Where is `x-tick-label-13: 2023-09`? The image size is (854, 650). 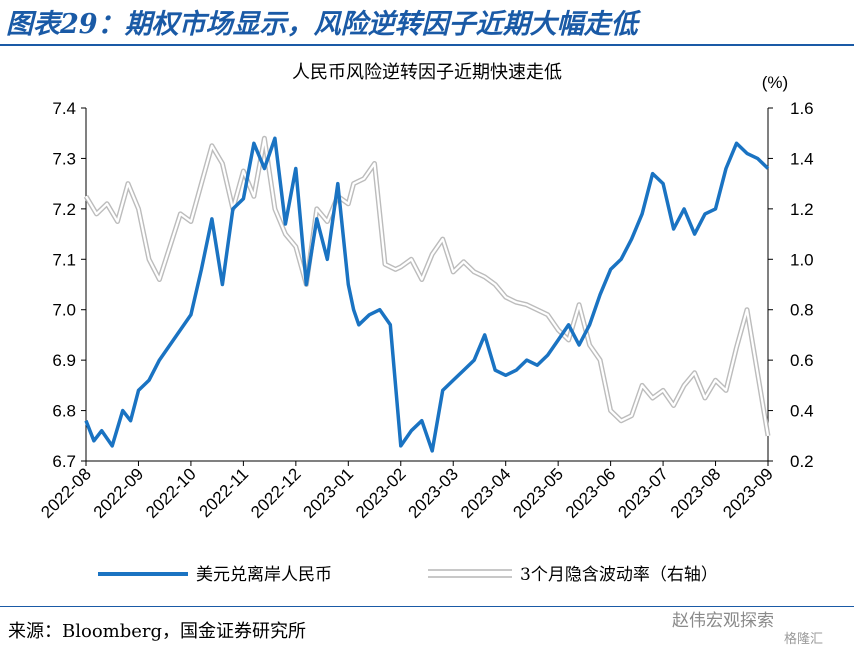
x-tick-label-13: 2023-09 is located at coordinates (748, 493).